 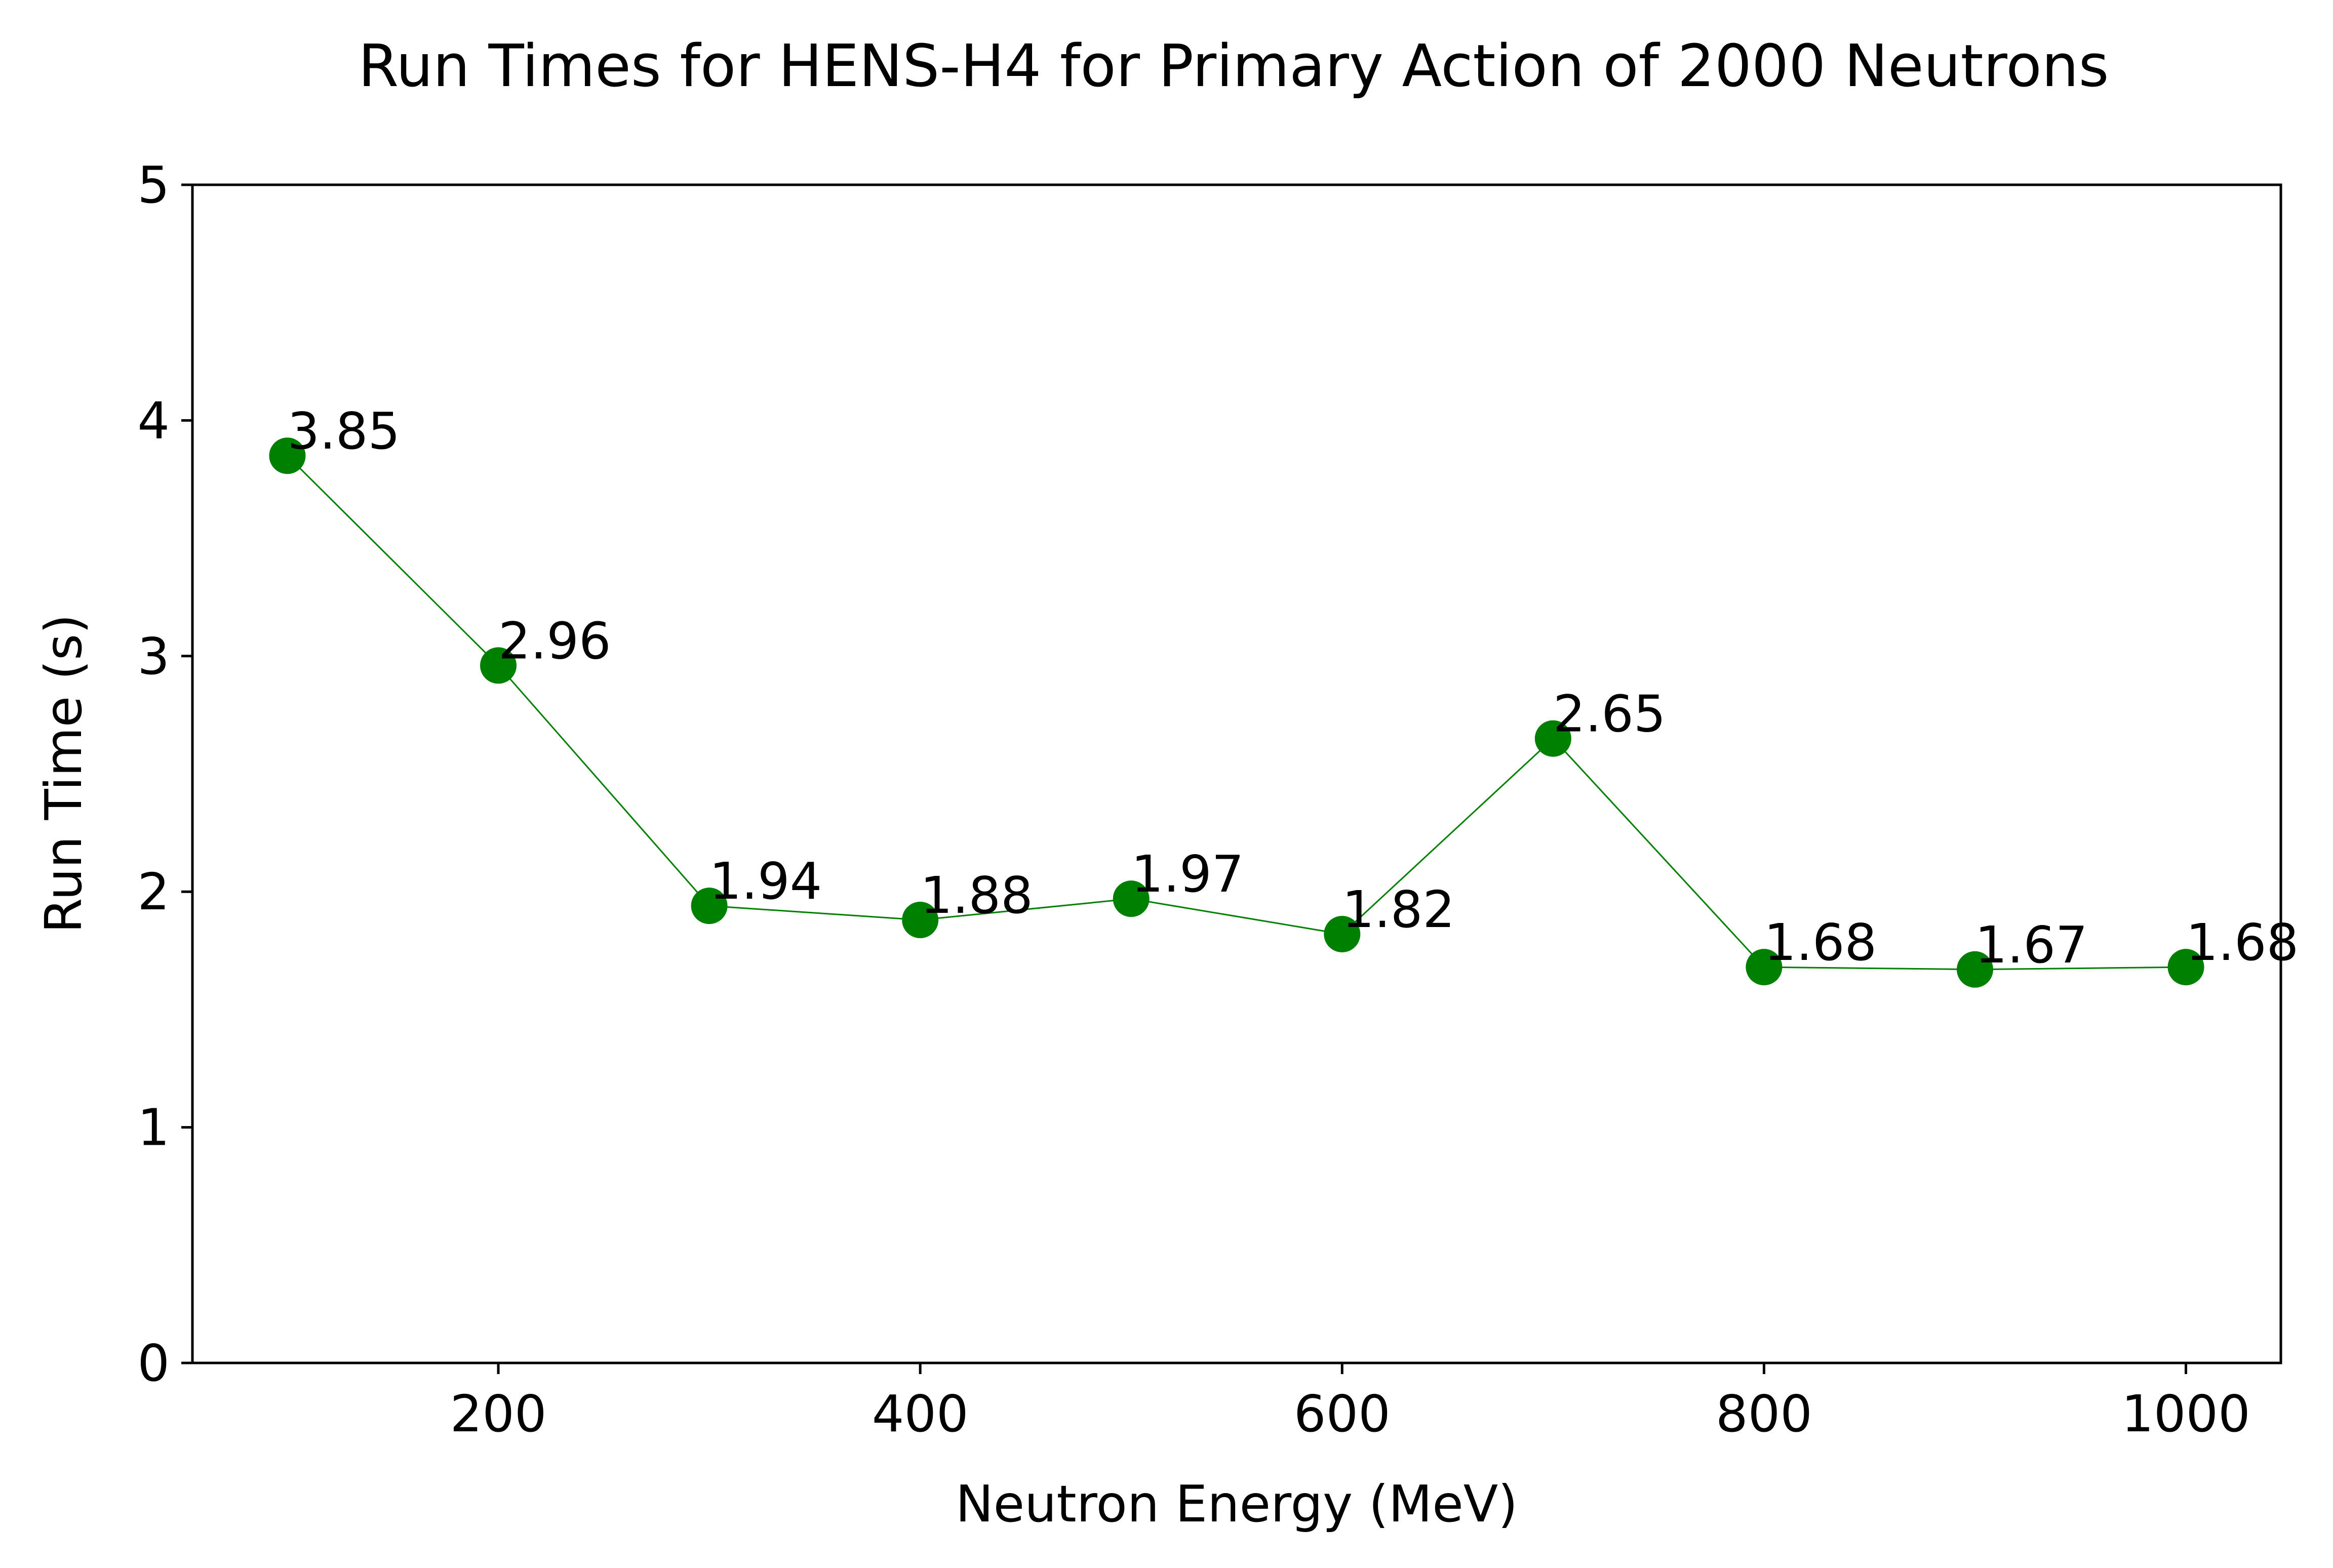 I want to click on data-label: 2.65, so click(x=1609, y=715).